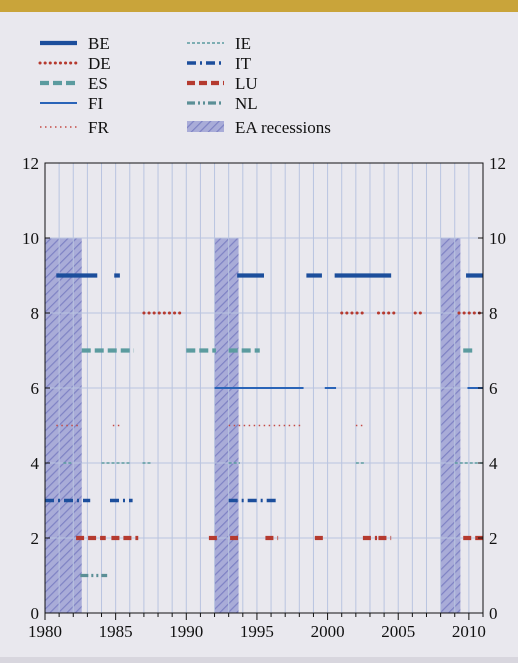 The height and width of the screenshot is (663, 518). Describe the element at coordinates (243, 63) in the screenshot. I see `legend-label-it: IT` at that location.